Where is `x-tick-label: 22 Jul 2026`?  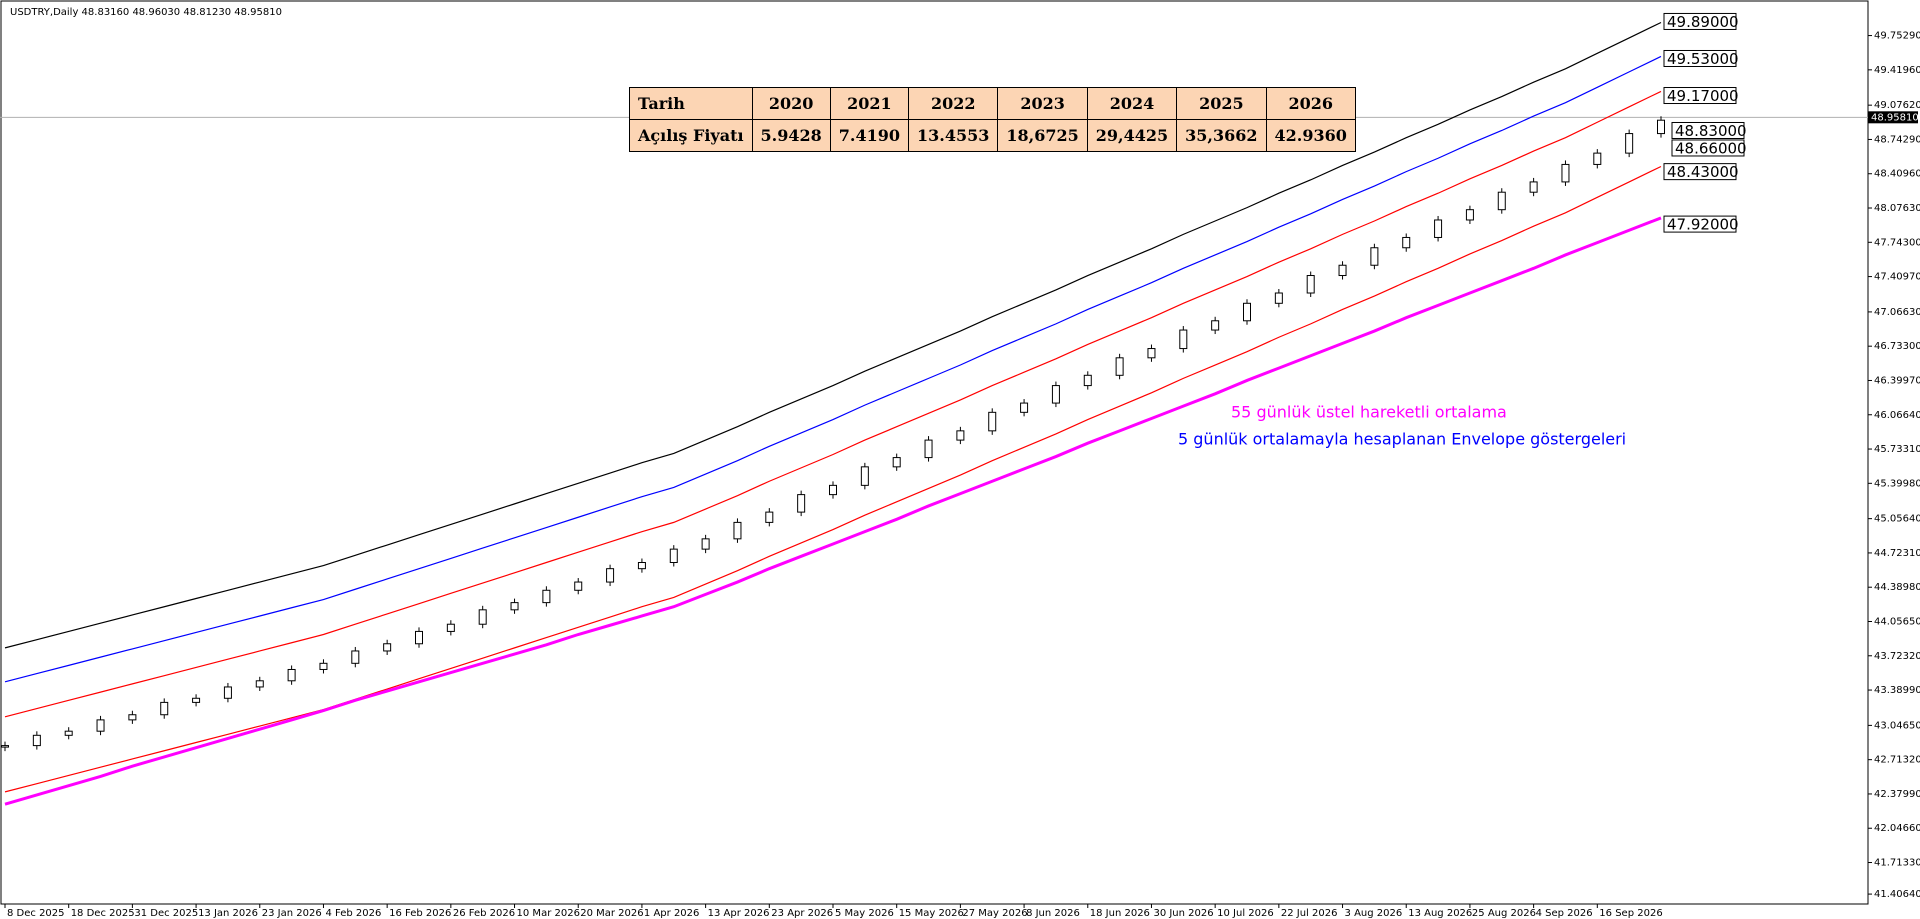 x-tick-label: 22 Jul 2026 is located at coordinates (1309, 913).